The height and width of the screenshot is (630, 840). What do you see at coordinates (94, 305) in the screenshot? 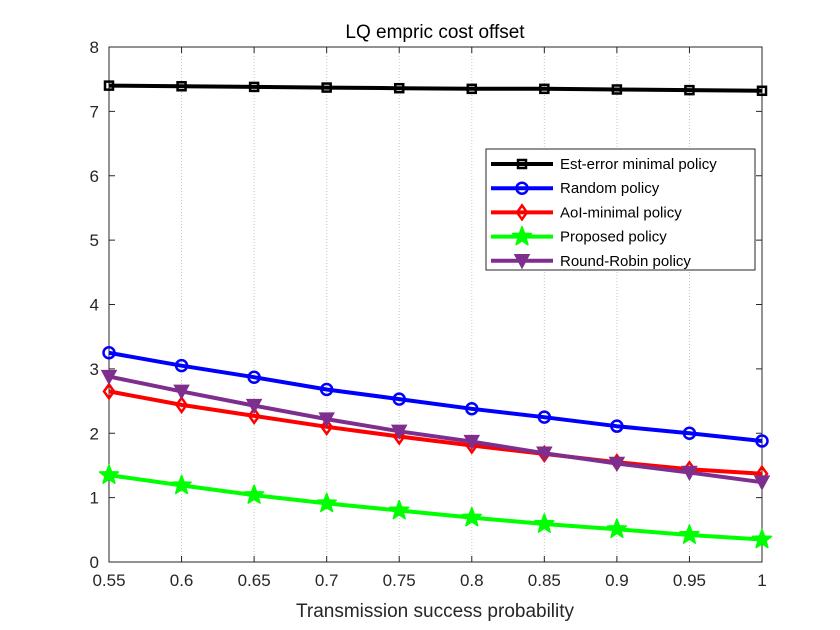
I see `y-tick-label: 4` at bounding box center [94, 305].